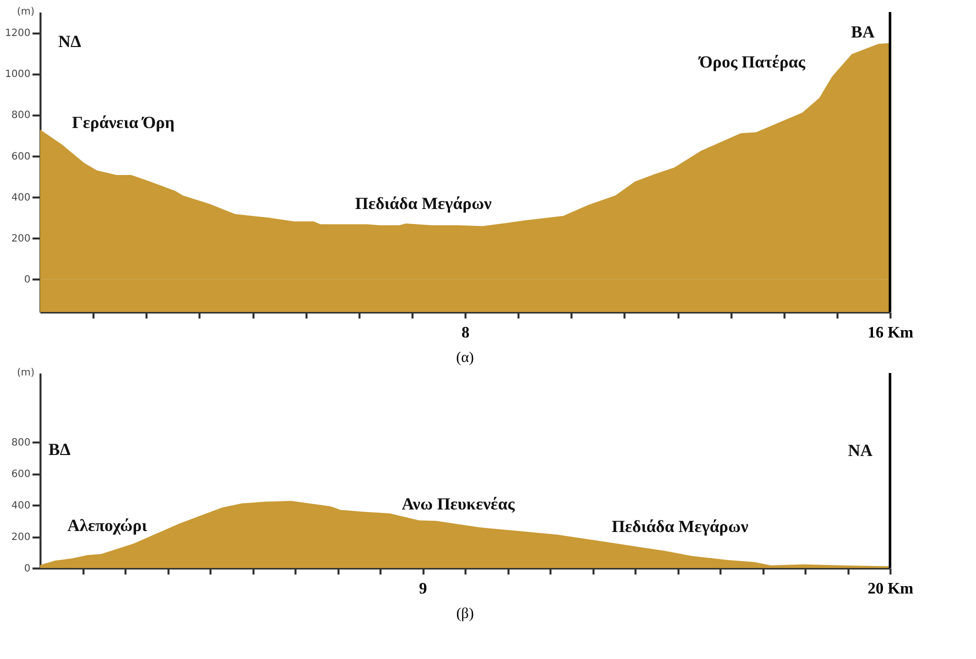  I want to click on annotation: Γεράνεια Όρη, so click(123, 122).